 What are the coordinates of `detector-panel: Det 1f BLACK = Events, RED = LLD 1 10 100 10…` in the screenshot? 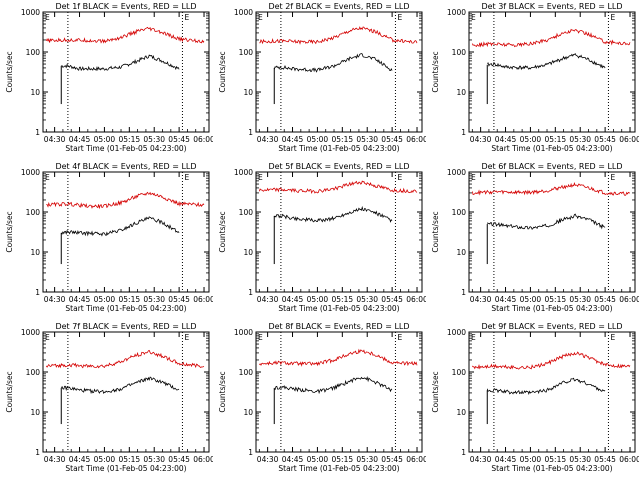 It's located at (106, 80).